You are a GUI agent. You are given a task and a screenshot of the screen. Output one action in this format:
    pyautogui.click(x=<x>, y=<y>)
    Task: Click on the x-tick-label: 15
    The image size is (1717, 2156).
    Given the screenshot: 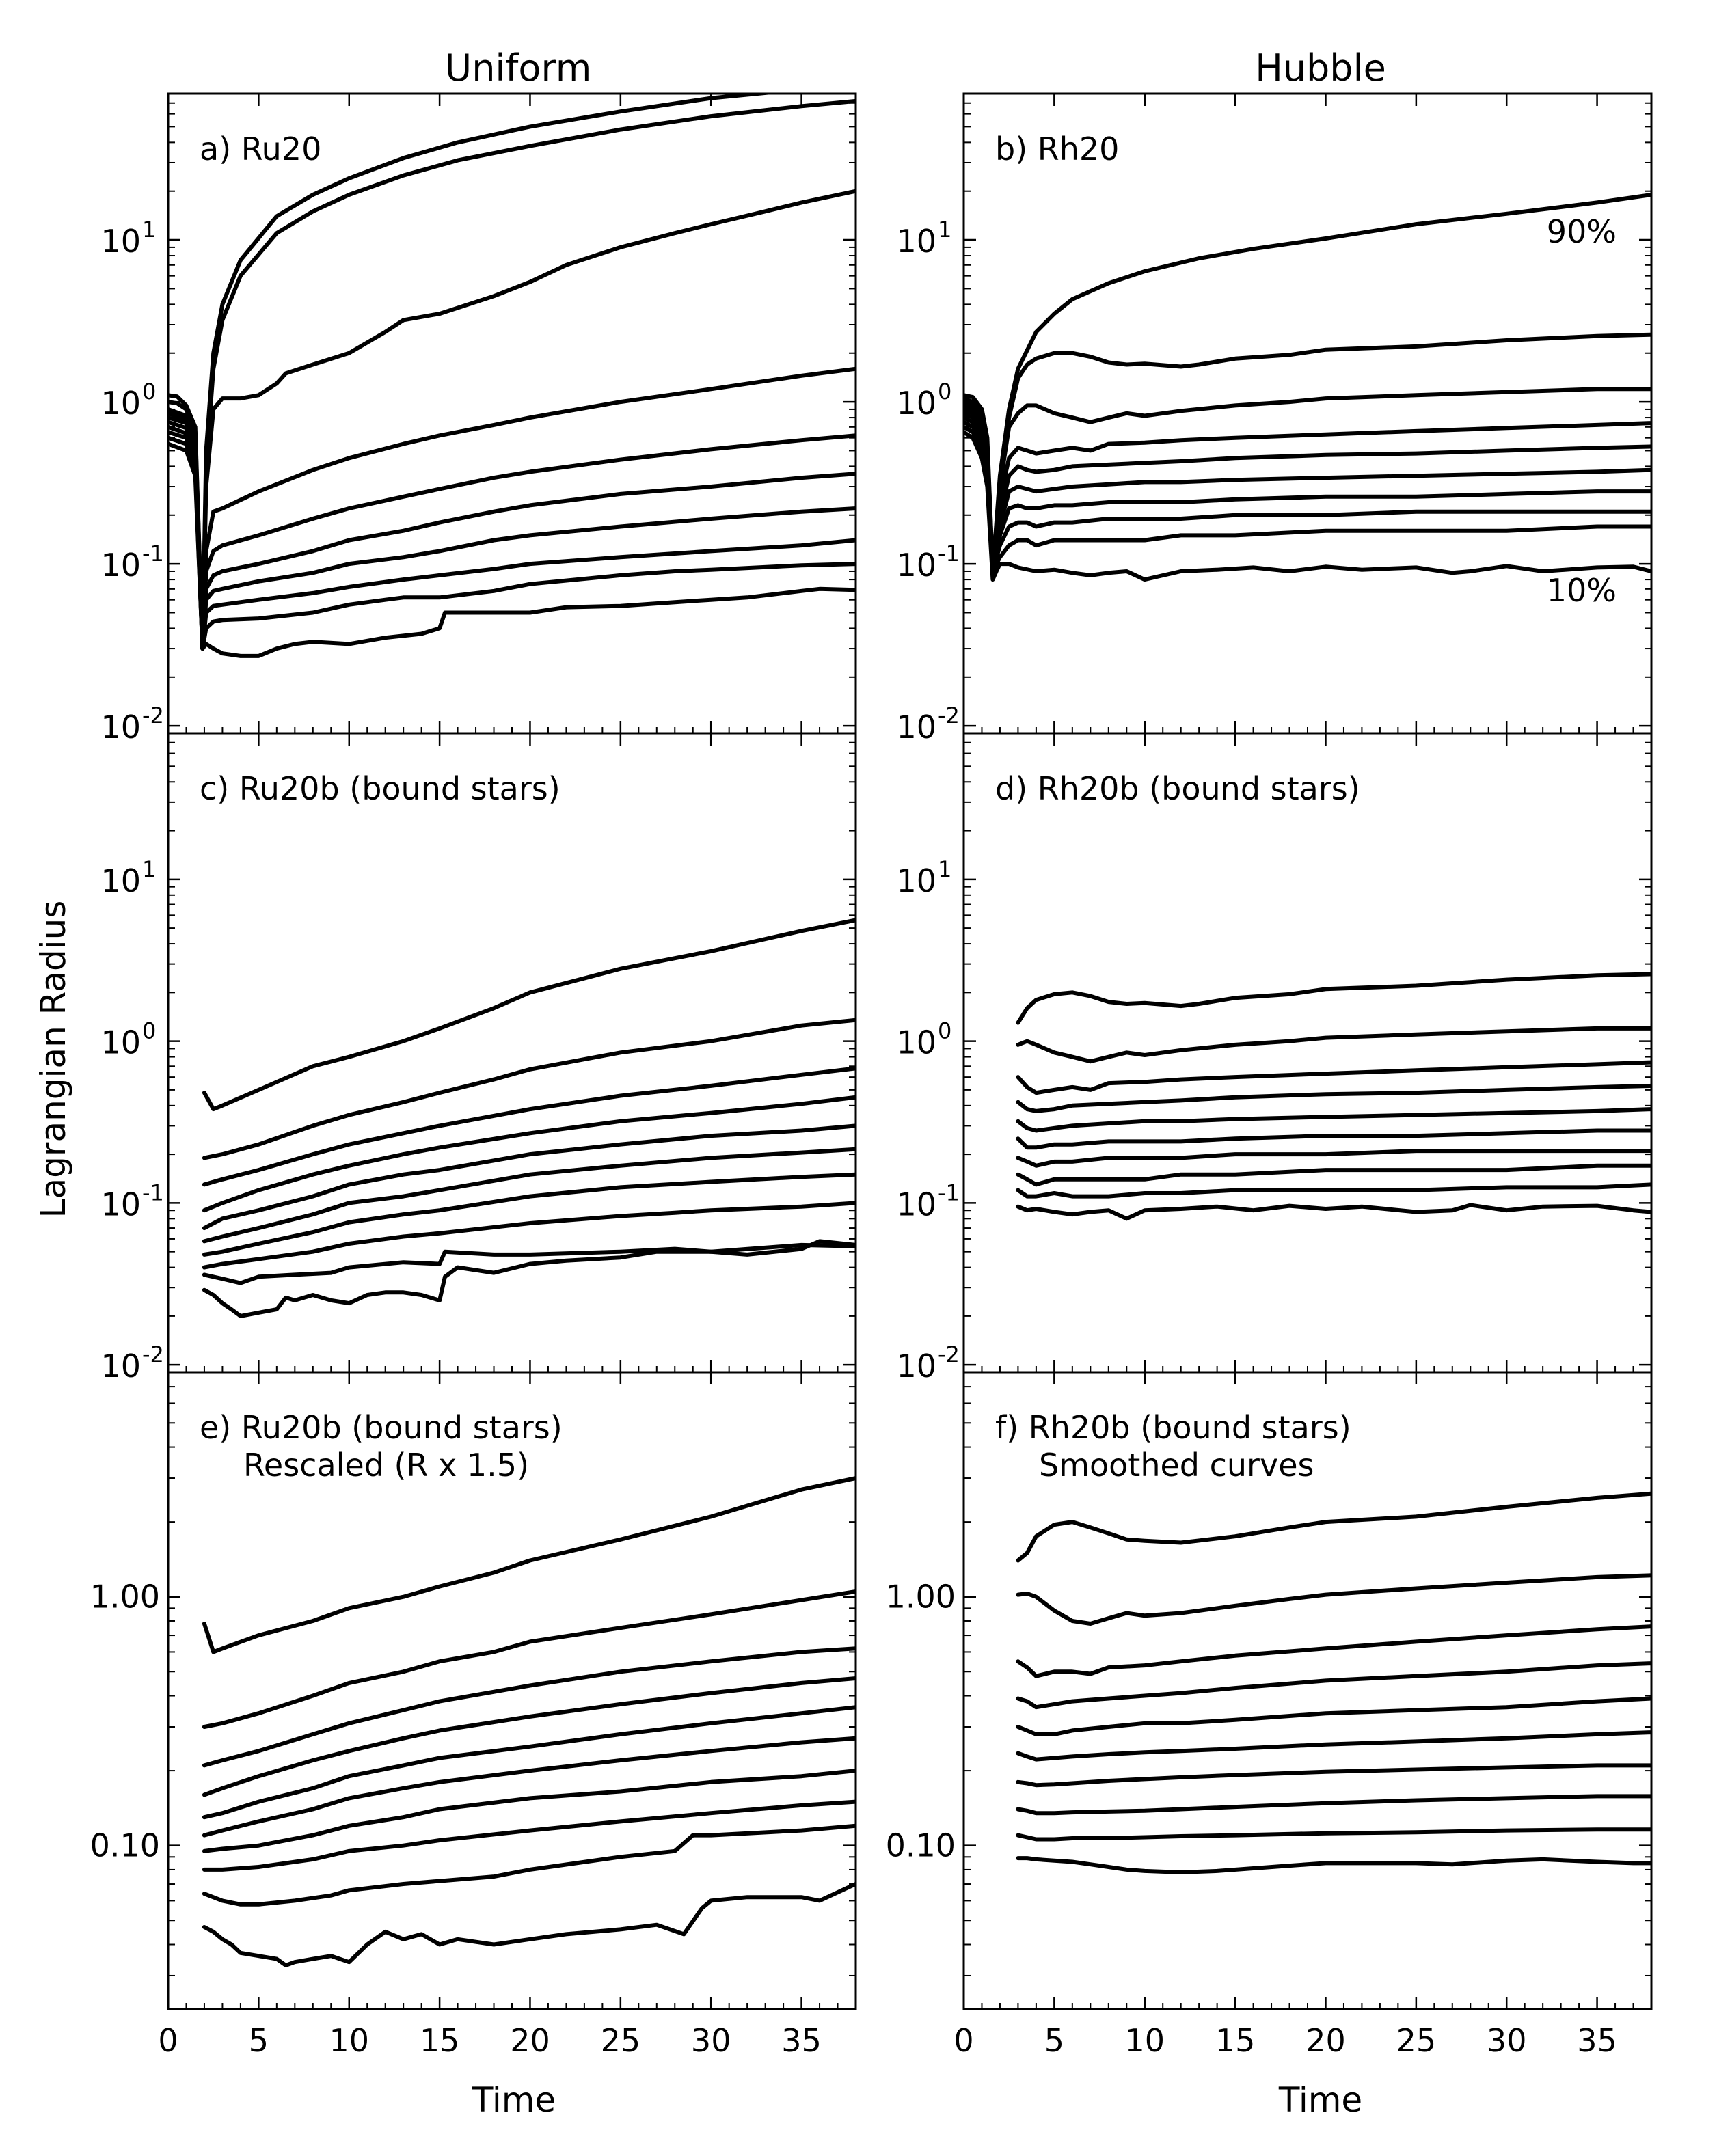 What is the action you would take?
    pyautogui.click(x=440, y=2041)
    